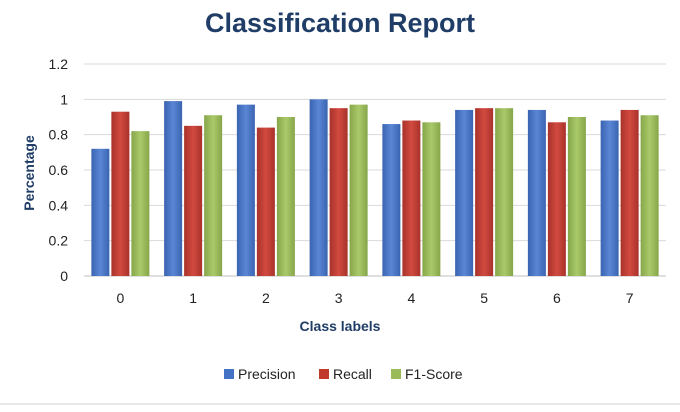 Image resolution: width=680 pixels, height=412 pixels. Describe the element at coordinates (59, 241) in the screenshot. I see `y-tick-label: 0.2` at that location.